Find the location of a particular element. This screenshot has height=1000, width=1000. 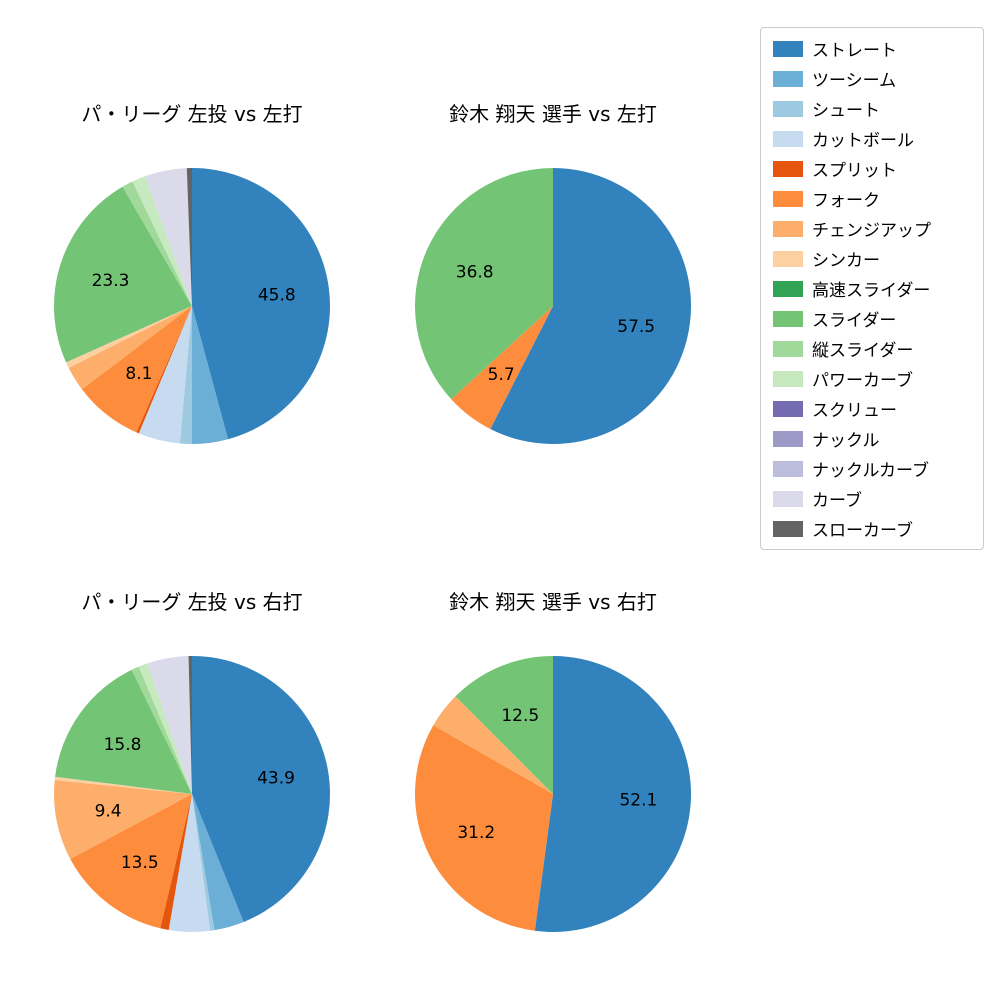

legend-item: フォーク is located at coordinates (872, 199).